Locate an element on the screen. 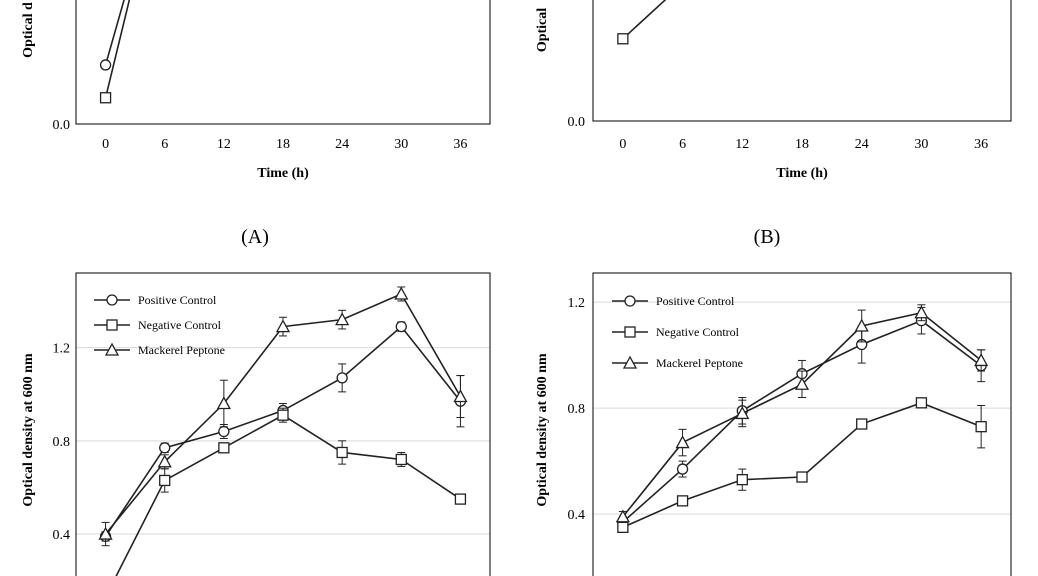  panel-a-x-tick-label: 12 is located at coordinates (224, 144).